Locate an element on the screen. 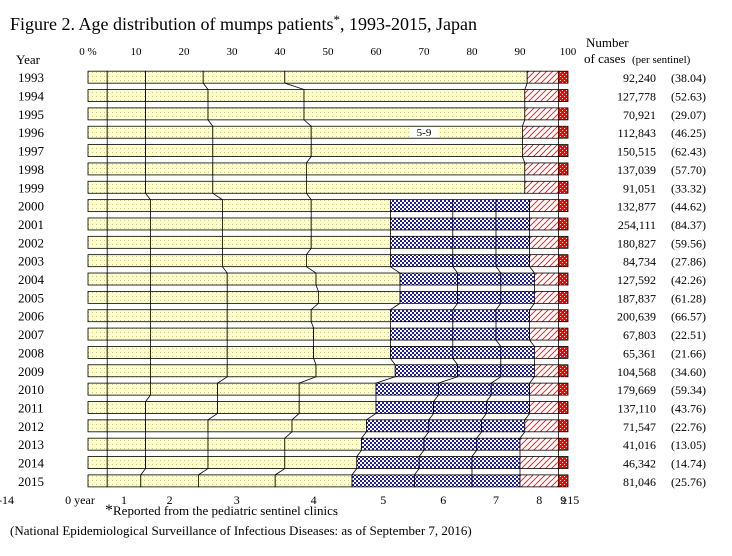 The image size is (732, 556). cases-per-sentinel: (44.62) is located at coordinates (688, 207).